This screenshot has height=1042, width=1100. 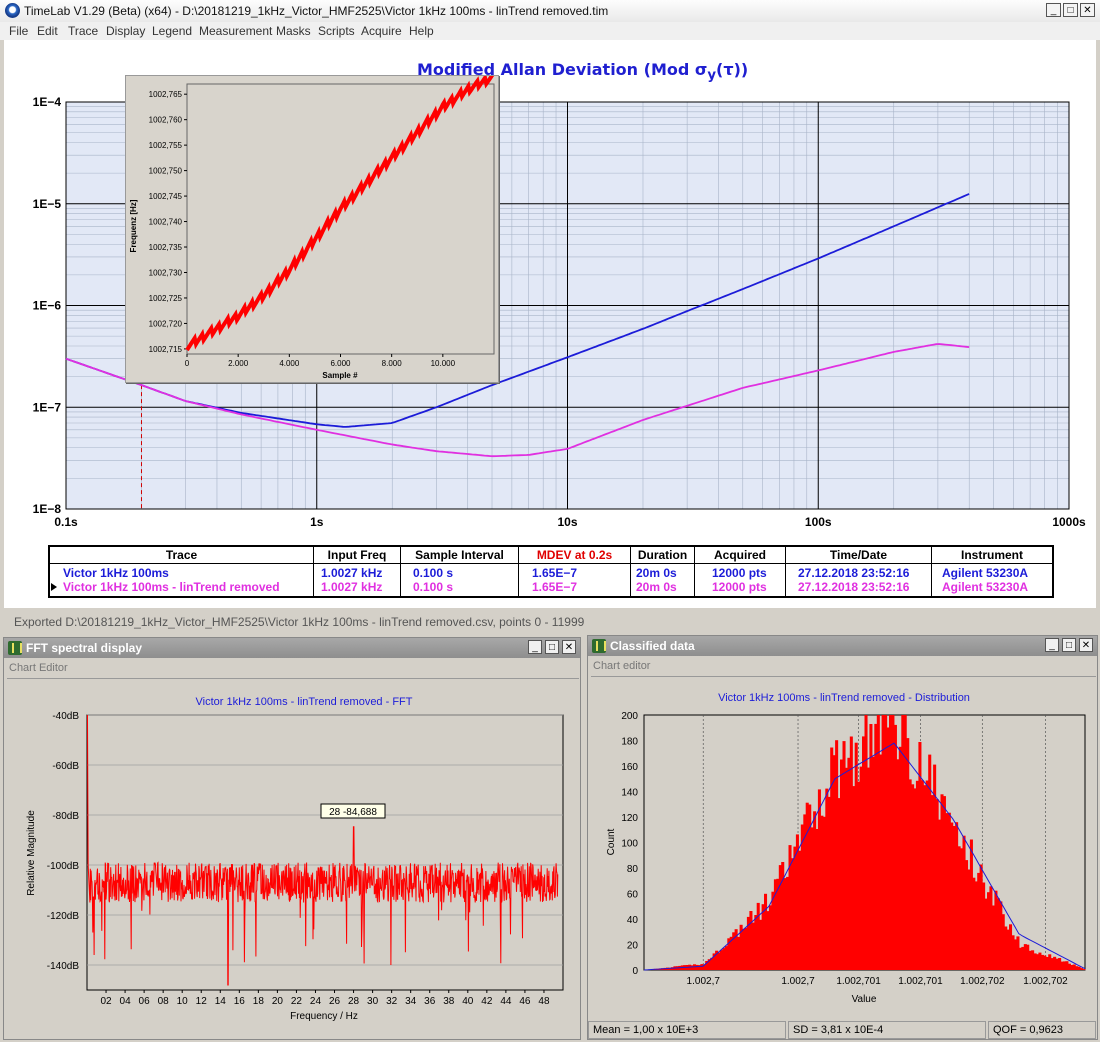 What do you see at coordinates (19, 31) in the screenshot?
I see `menu-file: File` at bounding box center [19, 31].